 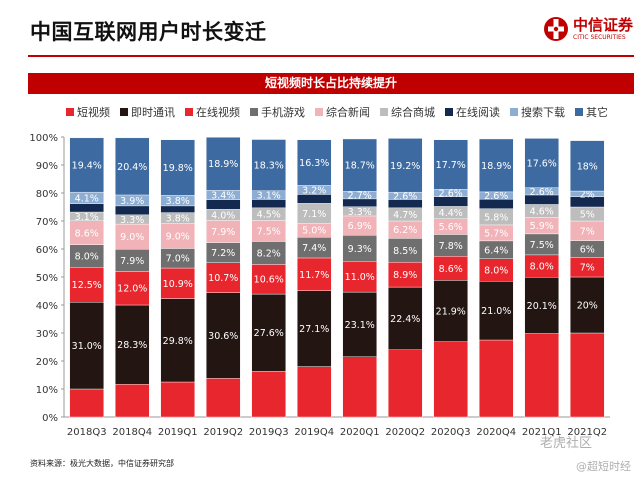 What do you see at coordinates (102, 463) in the screenshot?
I see `source-note: 资料来源：极光大数据，中信证券研究部` at bounding box center [102, 463].